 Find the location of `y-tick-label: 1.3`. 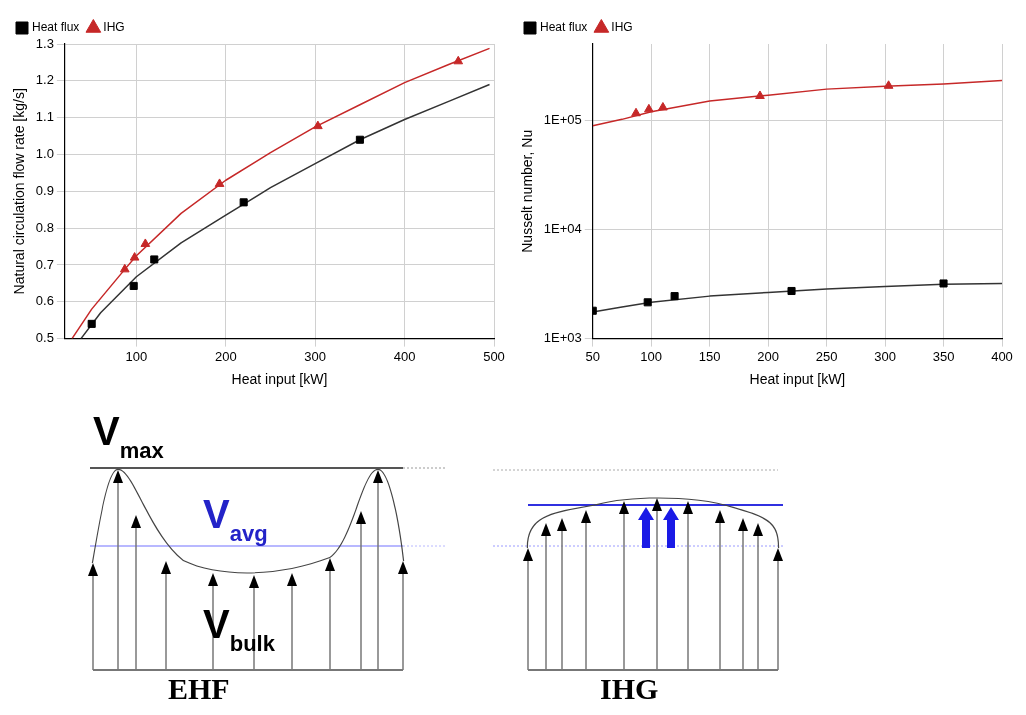

y-tick-label: 1.3 is located at coordinates (44, 43).